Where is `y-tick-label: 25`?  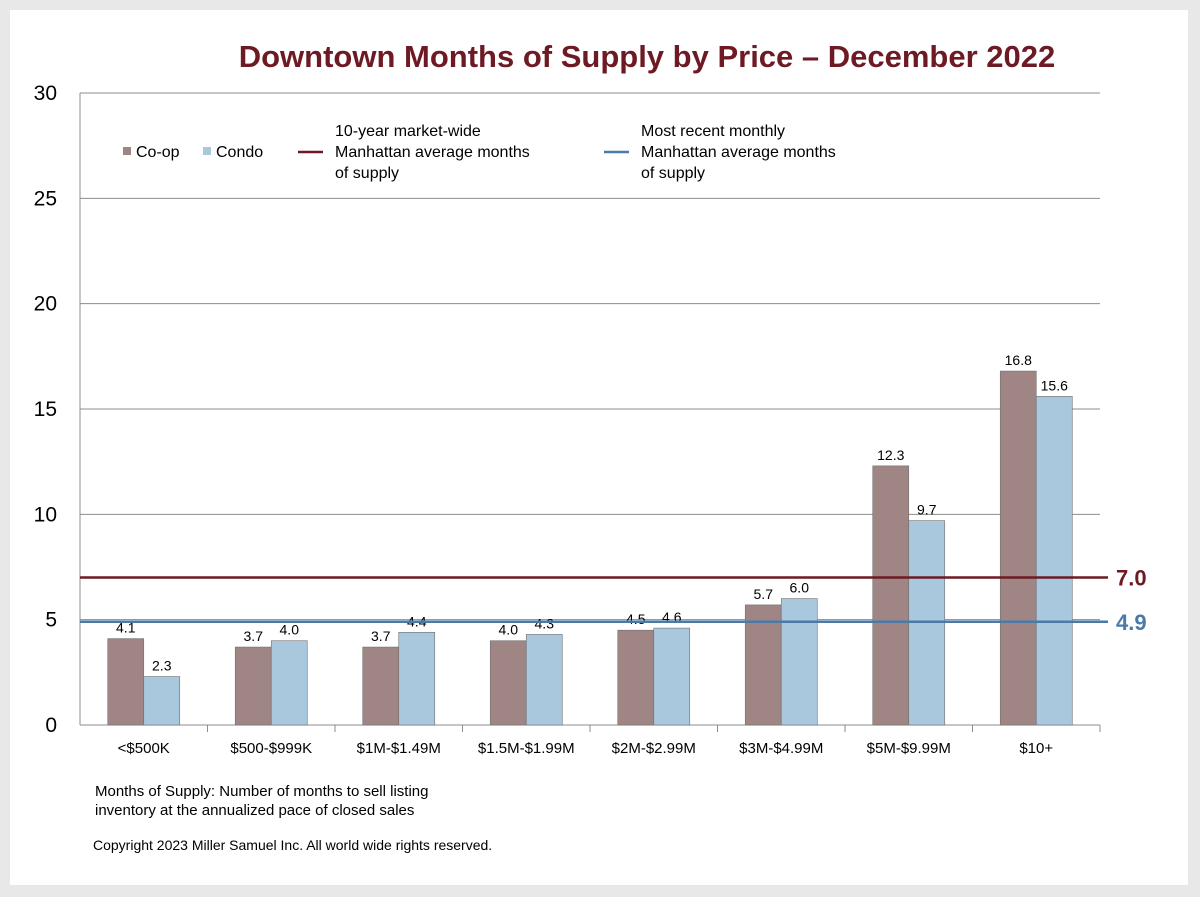 y-tick-label: 25 is located at coordinates (45, 198).